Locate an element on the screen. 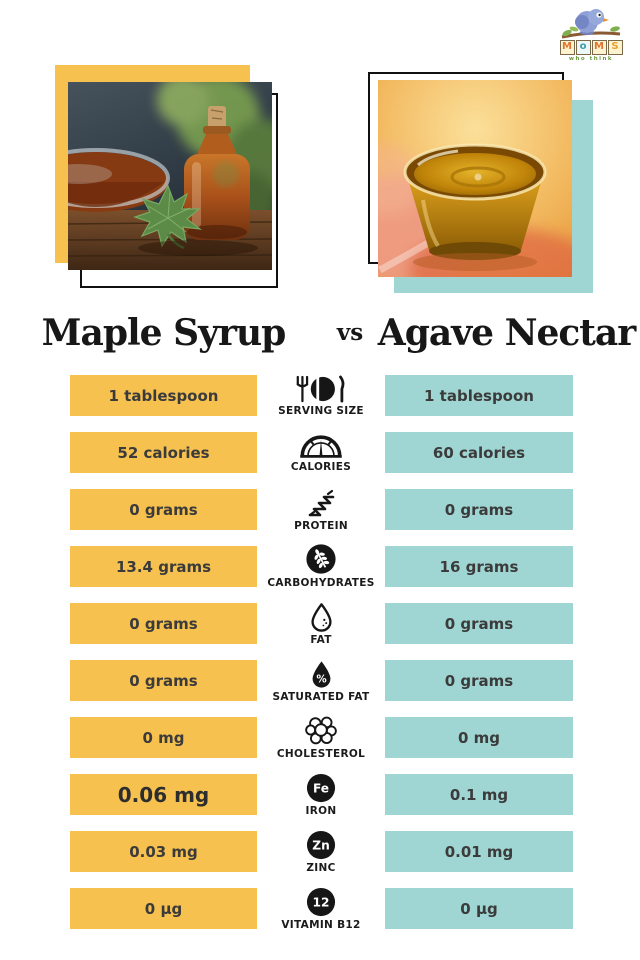 Image resolution: width=640 pixels, height=960 pixels. comparison-row: 1 tablespoon SERVING SIZE 1 tablespoon is located at coordinates (355, 396).